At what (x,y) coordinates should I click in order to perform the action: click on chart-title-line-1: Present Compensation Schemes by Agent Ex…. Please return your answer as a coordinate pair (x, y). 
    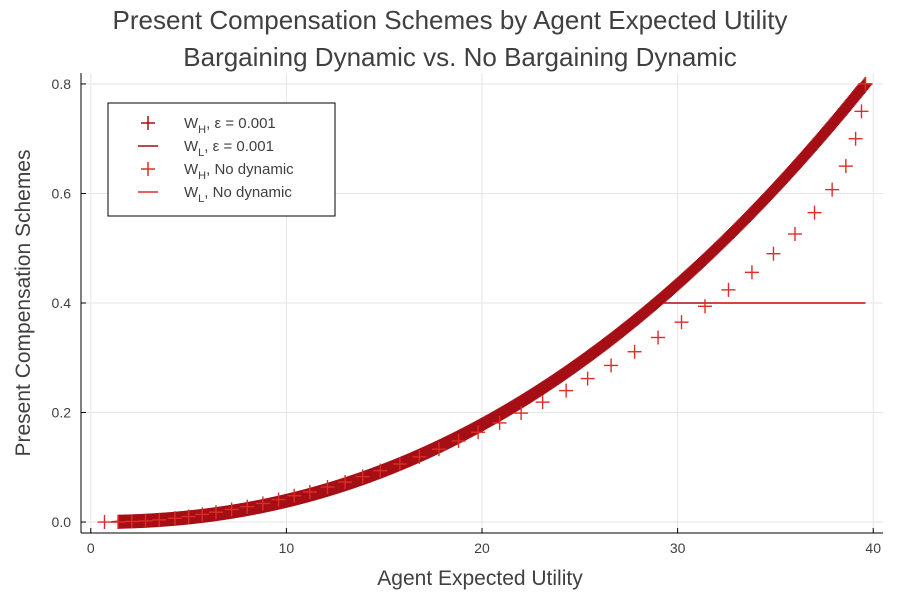
    Looking at the image, I should click on (450, 20).